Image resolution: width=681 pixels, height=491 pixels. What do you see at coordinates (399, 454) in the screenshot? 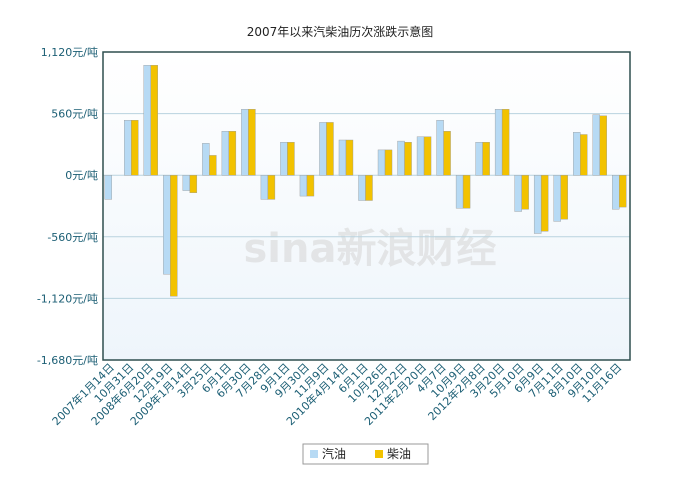
I see `legend-label: 柴油` at bounding box center [399, 454].